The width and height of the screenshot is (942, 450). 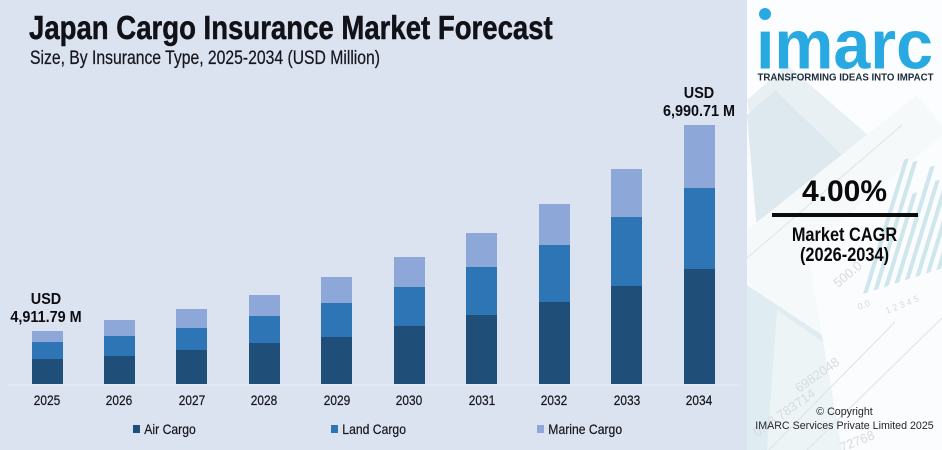 I want to click on svg-text: ımarc, so click(x=844, y=45).